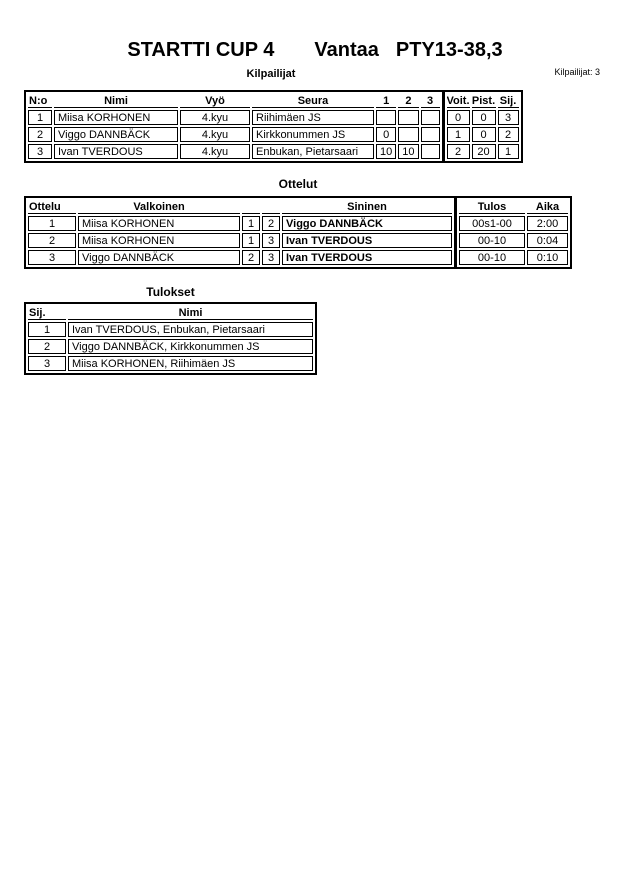  I want to click on section-title-ottelut: Ottelut, so click(298, 184).